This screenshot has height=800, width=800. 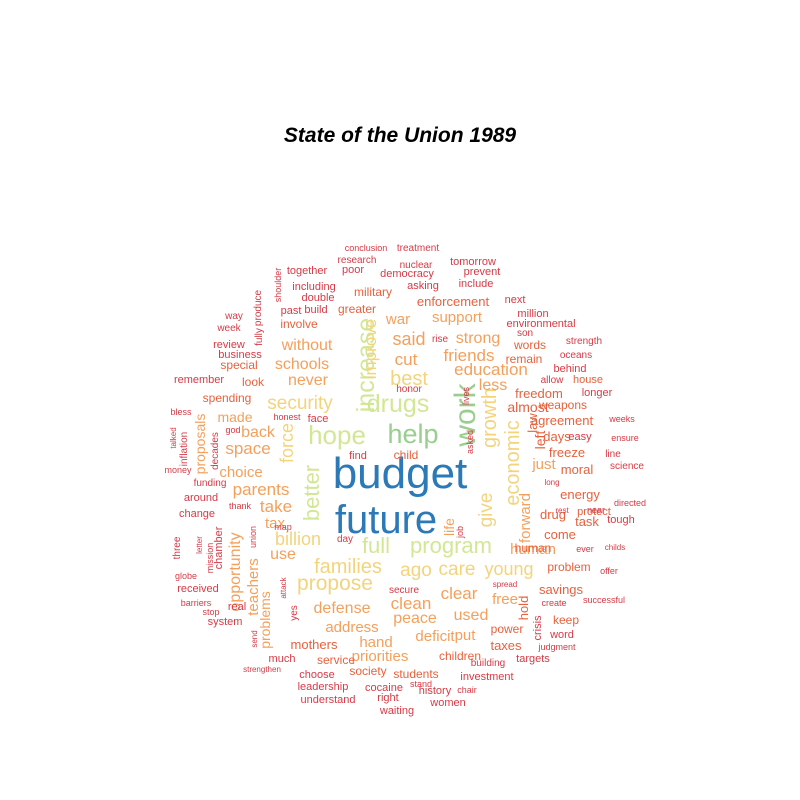 I want to click on cloud-word: son, so click(x=525, y=333).